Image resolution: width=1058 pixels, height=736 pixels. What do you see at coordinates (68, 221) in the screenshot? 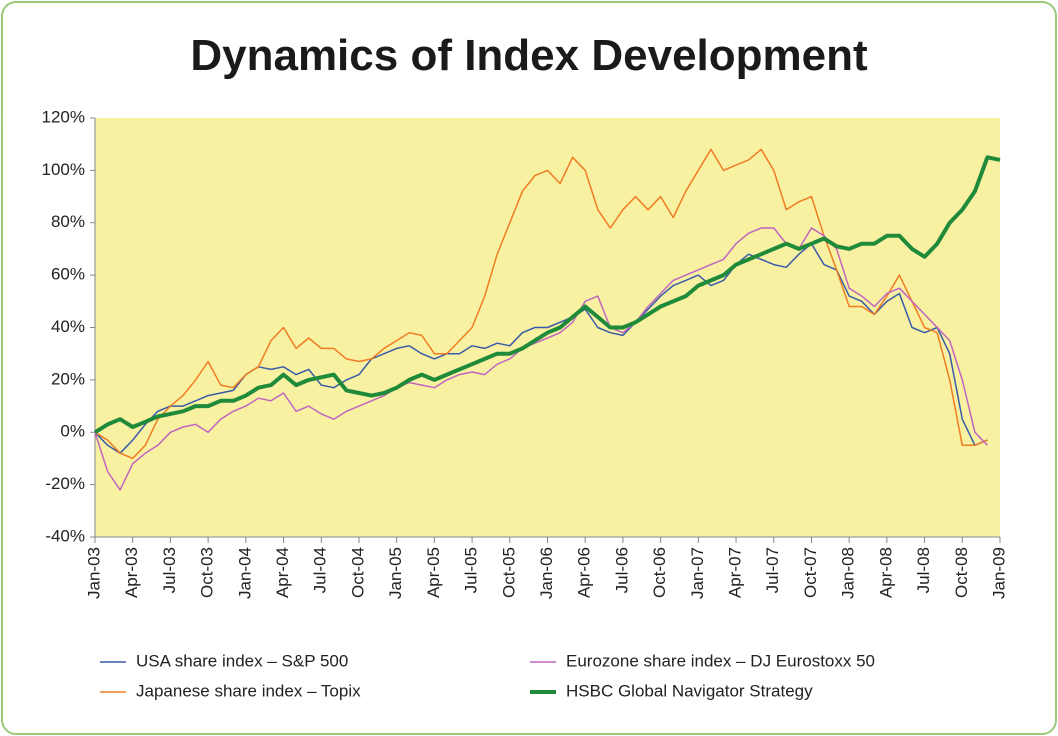
I see `y-tick-label: 80%` at bounding box center [68, 221].